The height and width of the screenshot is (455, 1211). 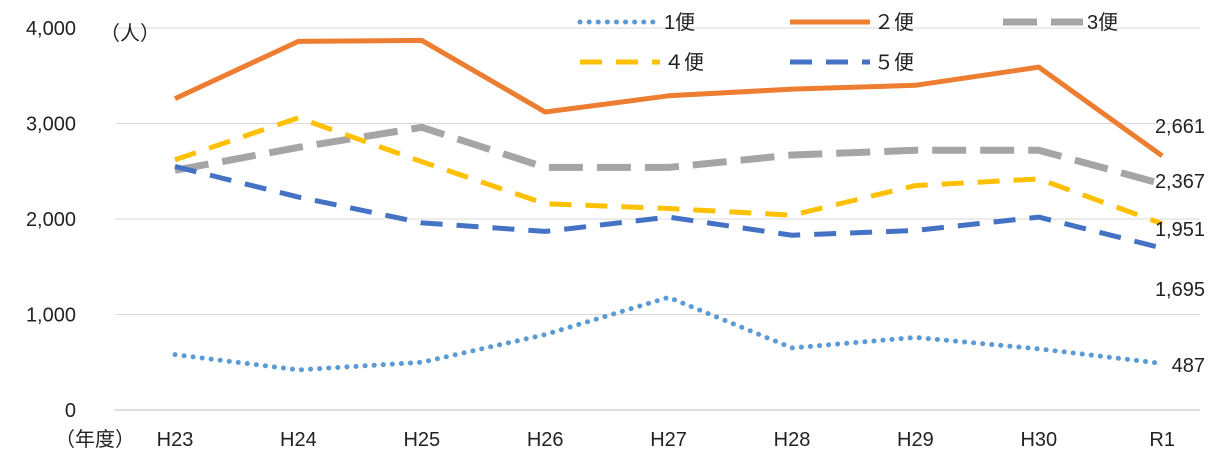 I want to click on y-axis-label: （人）, so click(x=130, y=33).